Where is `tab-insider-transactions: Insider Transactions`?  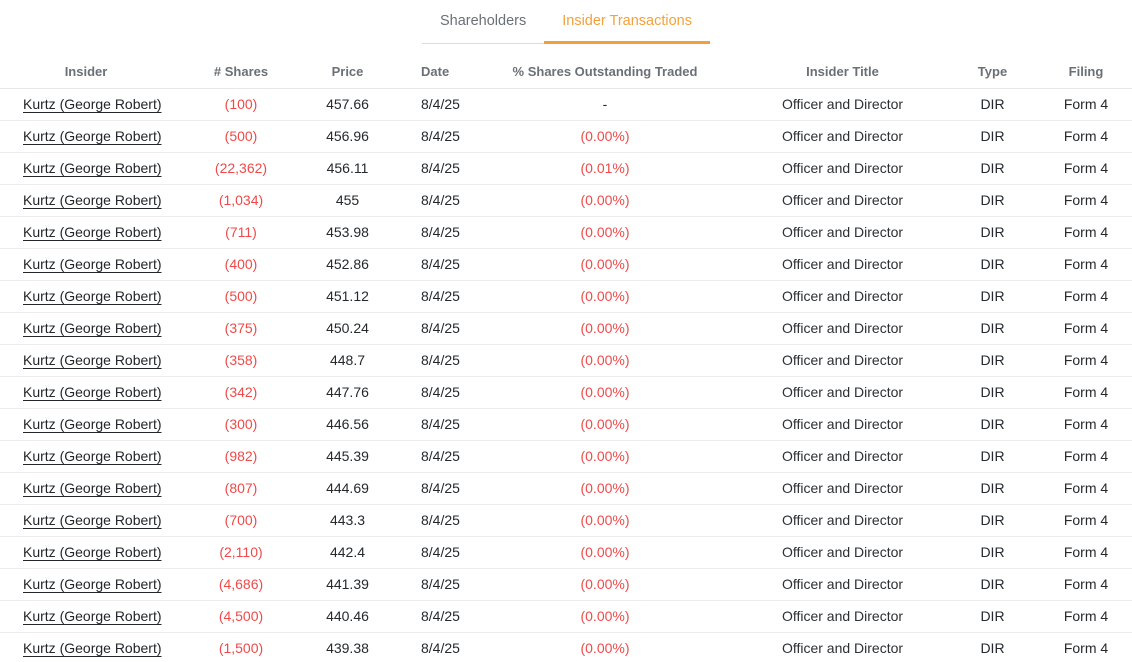
tab-insider-transactions: Insider Transactions is located at coordinates (627, 22).